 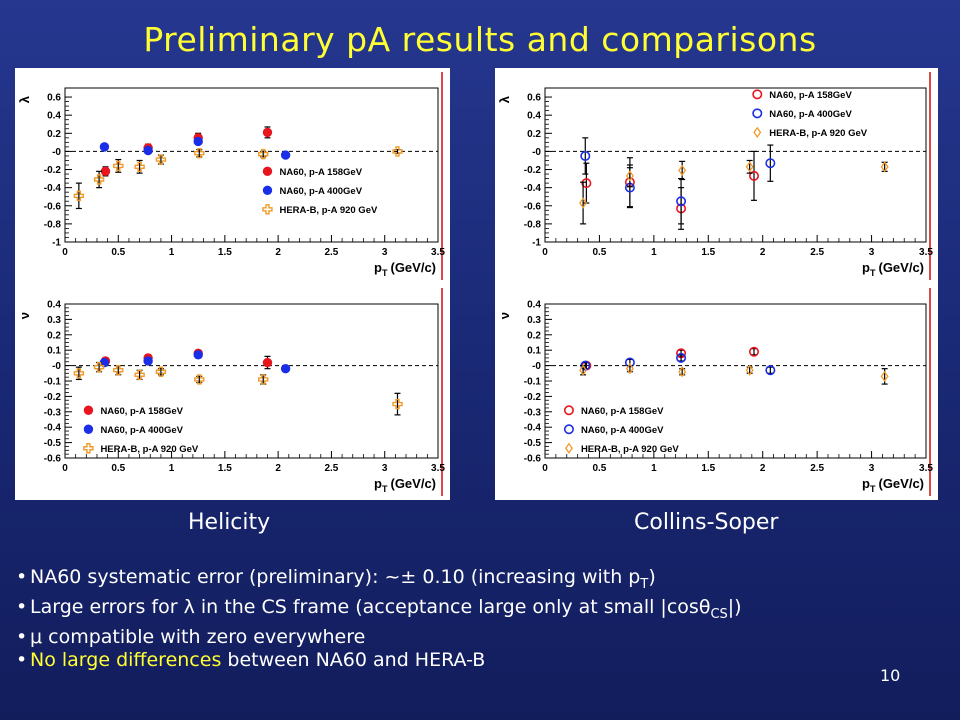 I want to click on bullet-text: No large differences, so click(x=126, y=659).